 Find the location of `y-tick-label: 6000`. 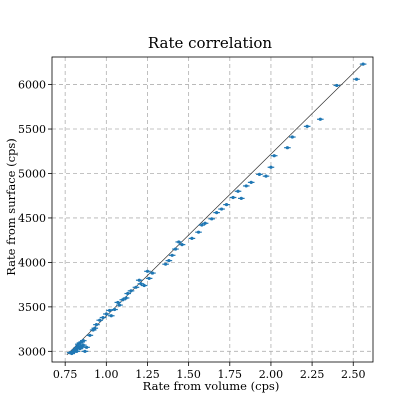

y-tick-label: 6000 is located at coordinates (32, 85).